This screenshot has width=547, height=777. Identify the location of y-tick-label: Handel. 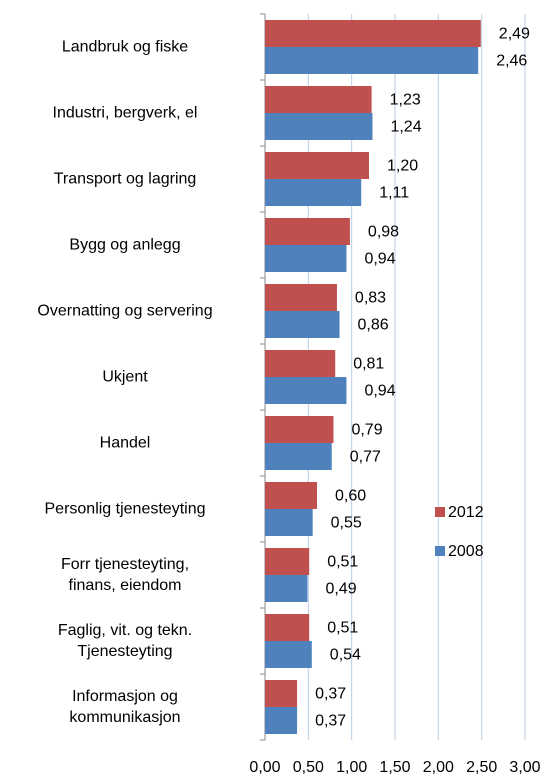
(125, 443).